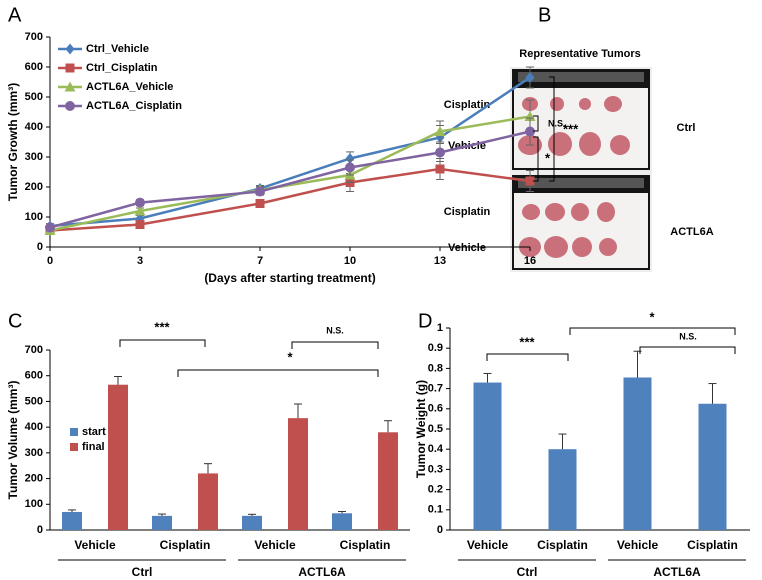  What do you see at coordinates (425, 321) in the screenshot?
I see `panel-letter: D` at bounding box center [425, 321].